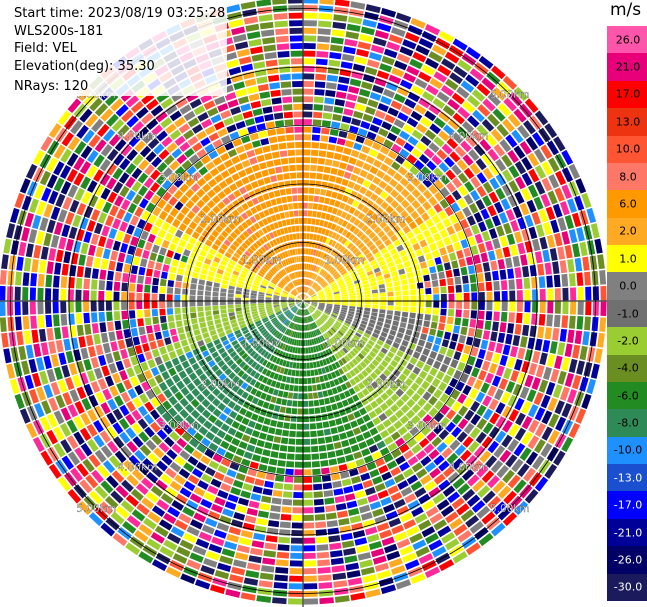 The width and height of the screenshot is (647, 607). What do you see at coordinates (380, 167) in the screenshot?
I see `azimuth-spoke` at bounding box center [380, 167].